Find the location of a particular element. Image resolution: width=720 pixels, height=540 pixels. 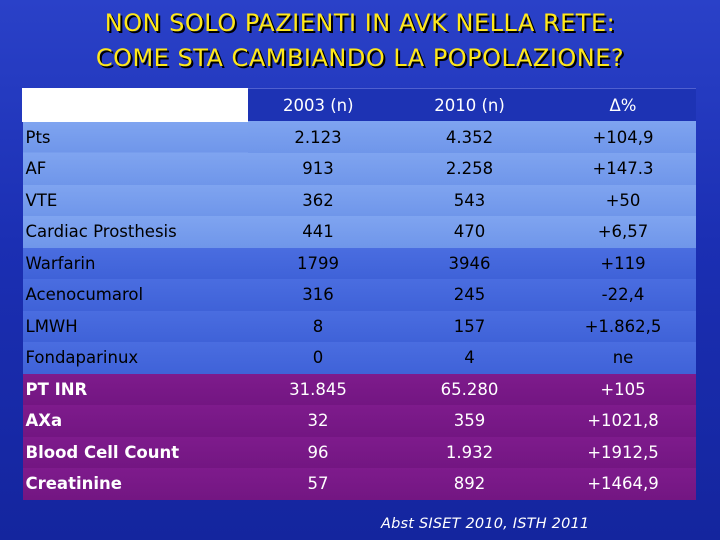

header-corner-cell is located at coordinates (135, 105).